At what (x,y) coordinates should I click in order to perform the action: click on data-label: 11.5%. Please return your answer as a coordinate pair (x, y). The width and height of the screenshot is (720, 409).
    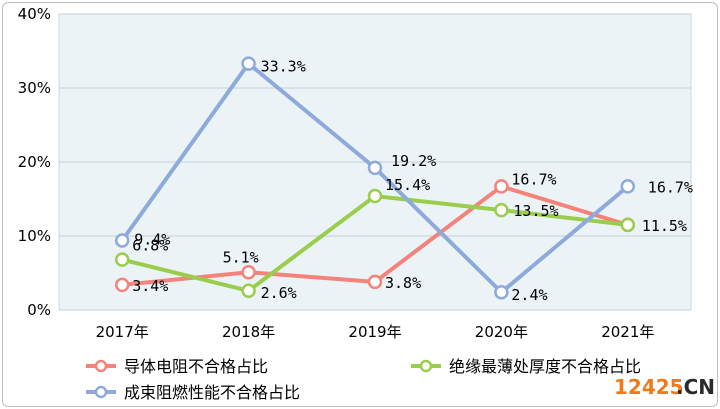
    Looking at the image, I should click on (664, 226).